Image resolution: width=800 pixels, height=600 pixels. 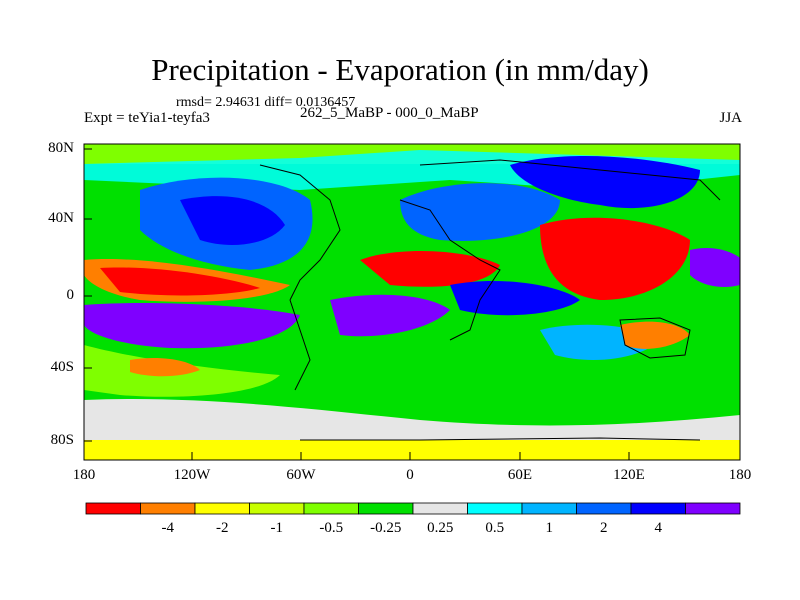 I want to click on lat-label: 80S, so click(x=62, y=440).